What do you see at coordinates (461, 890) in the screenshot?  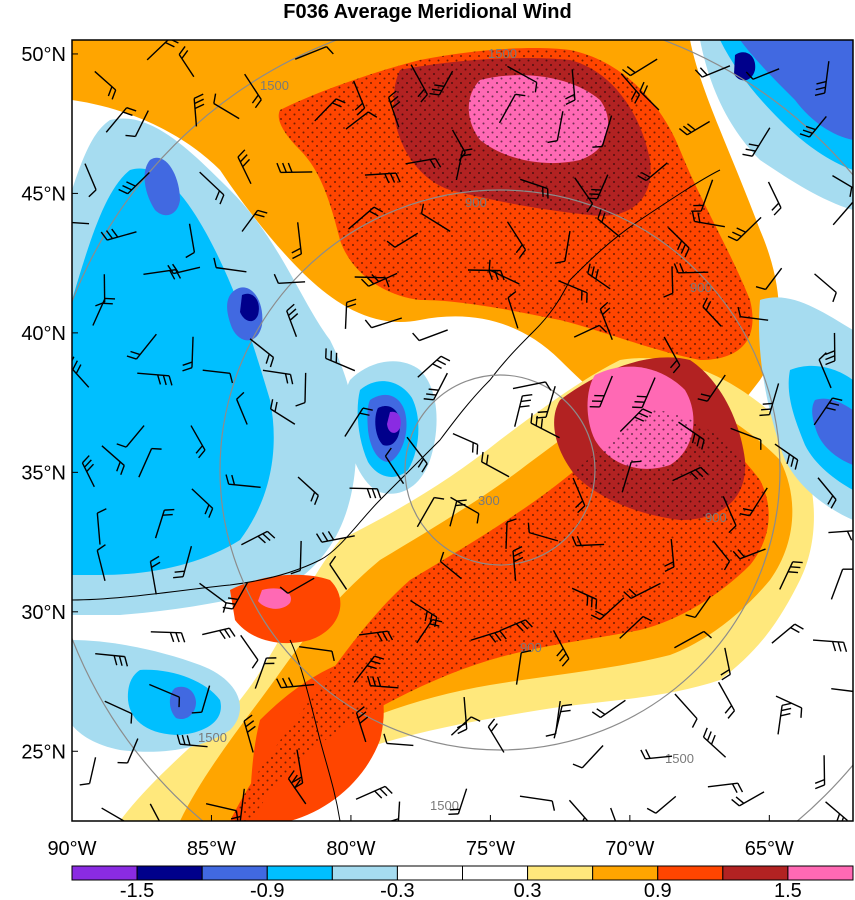 I see `colorbar-labels: -1.5 -0.9 -0.3 0.3 0.9 1.5` at bounding box center [461, 890].